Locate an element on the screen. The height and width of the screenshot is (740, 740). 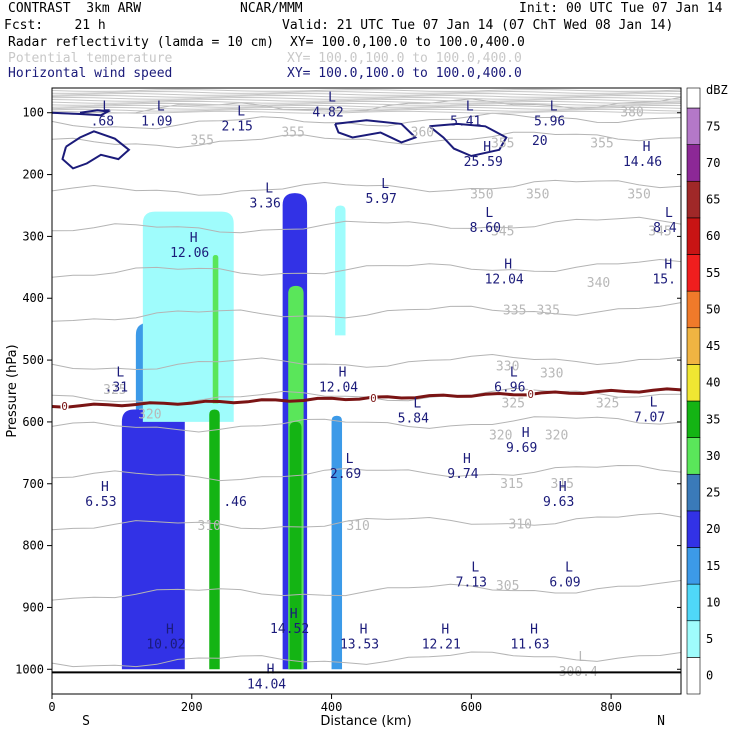
extremum-marker-32: H is located at coordinates (534, 629).